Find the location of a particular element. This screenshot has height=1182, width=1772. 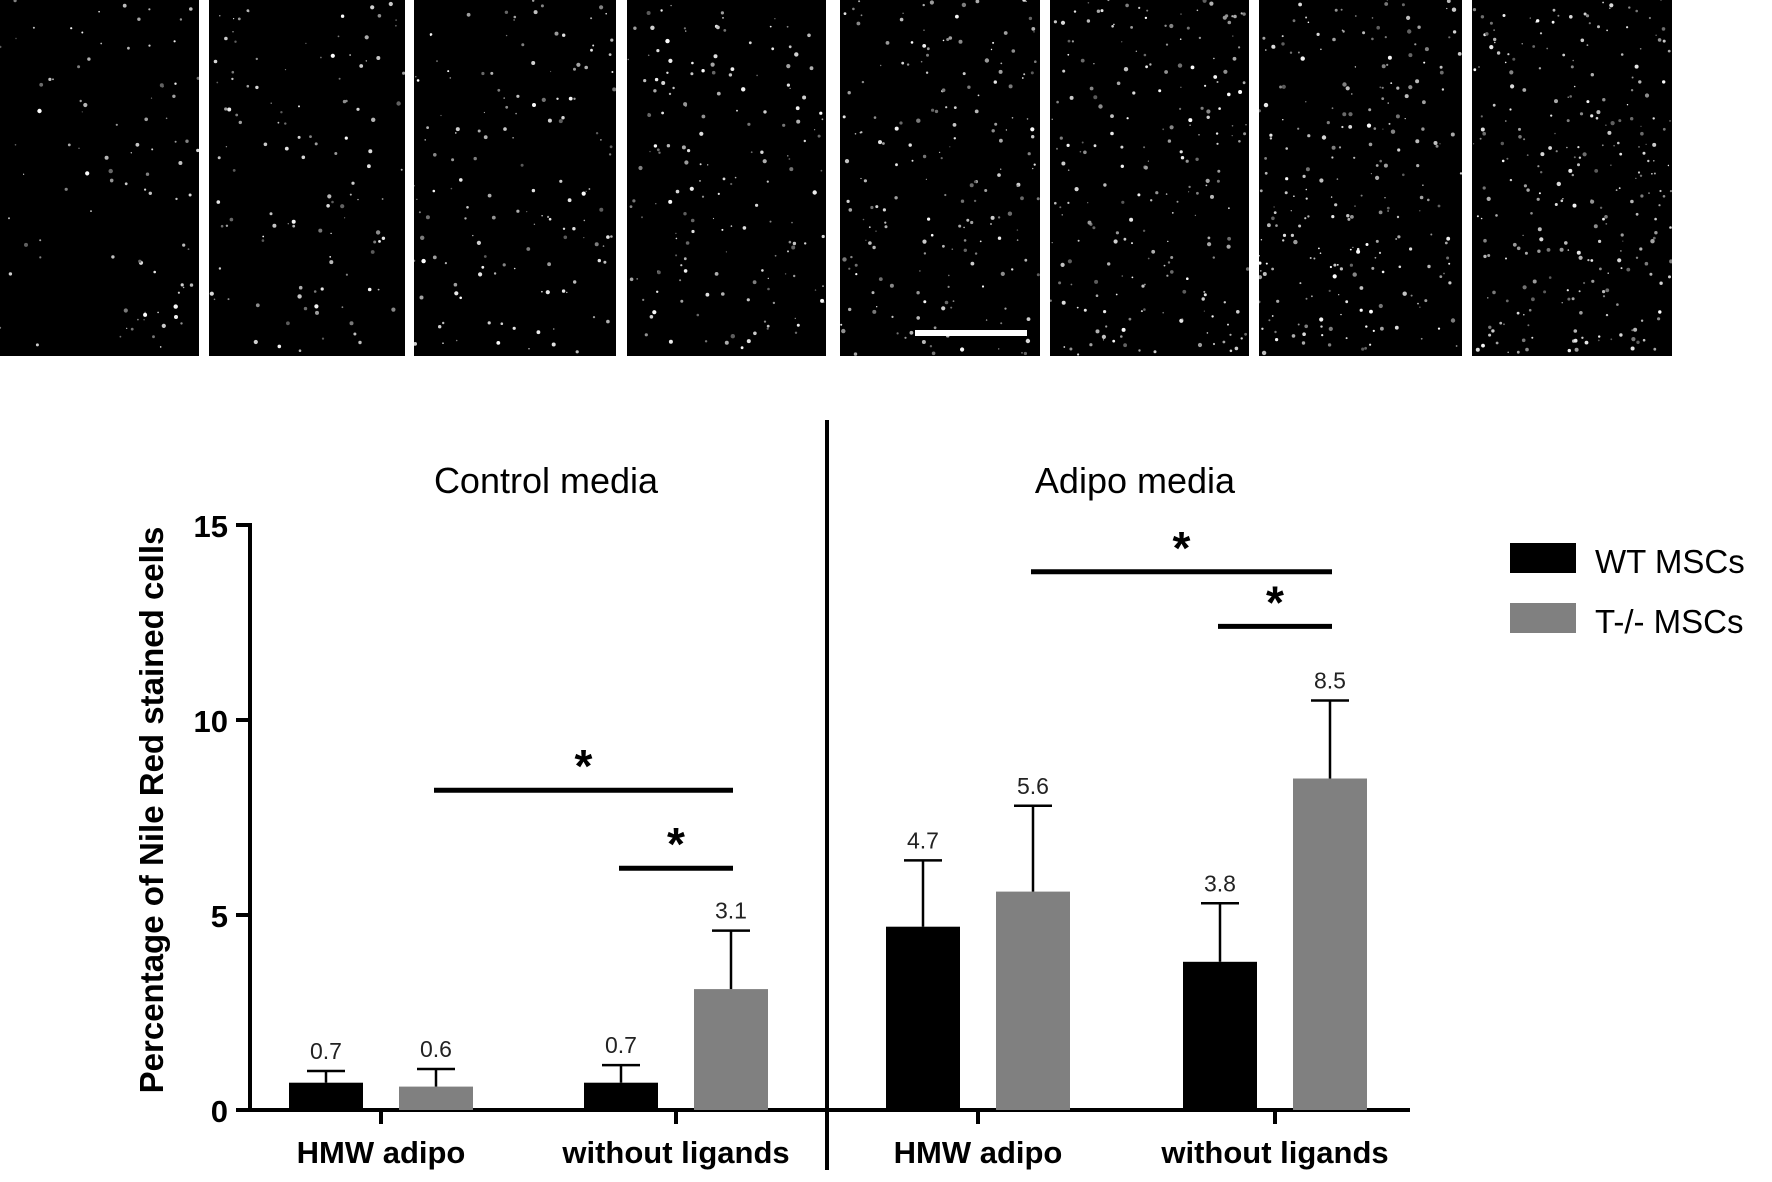

panel-title-adipo: Adipo media is located at coordinates (1135, 480).